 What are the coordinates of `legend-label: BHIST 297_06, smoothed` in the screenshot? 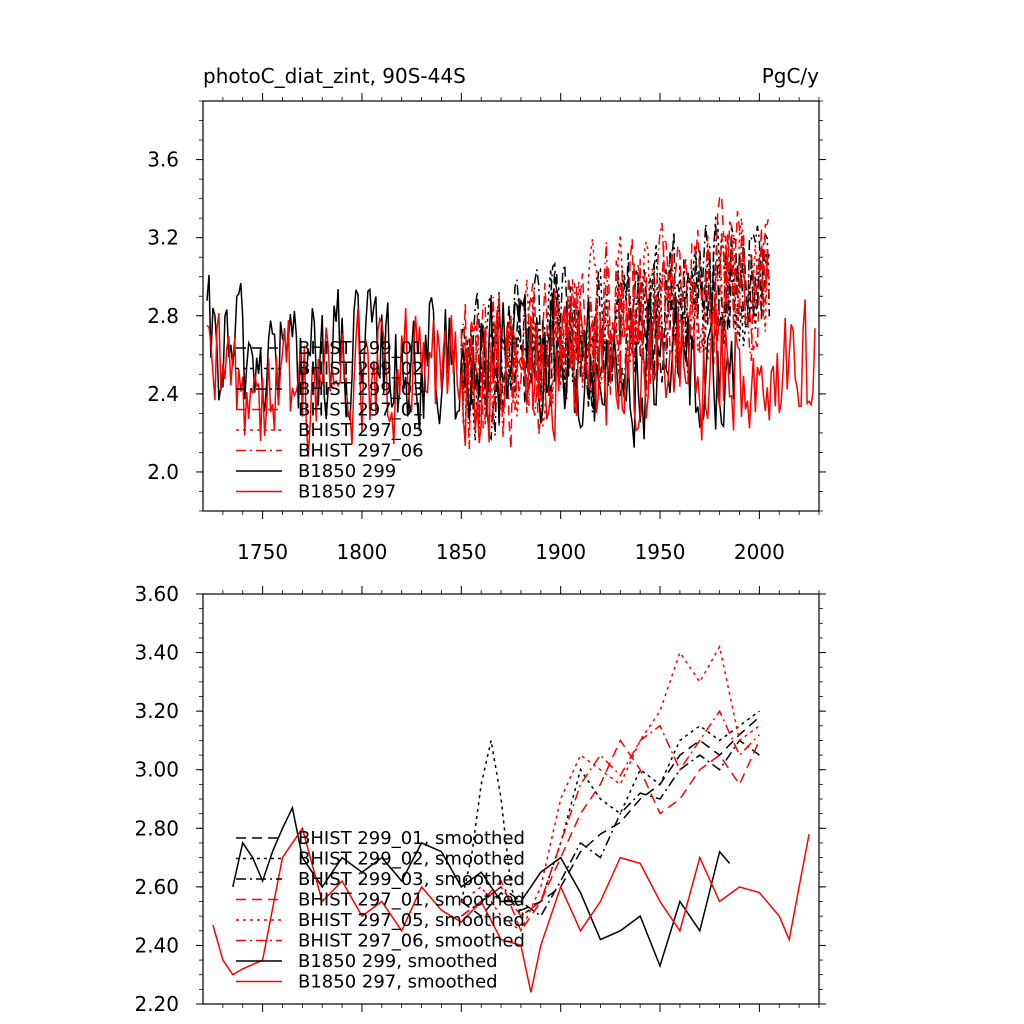 It's located at (411, 941).